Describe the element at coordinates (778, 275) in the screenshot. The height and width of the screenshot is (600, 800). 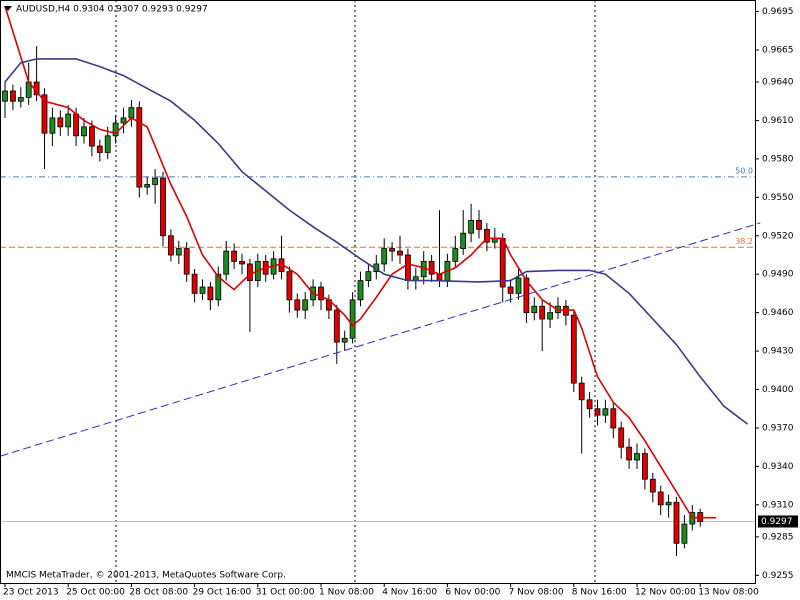
I see `y-tick-label: 0.9490` at that location.